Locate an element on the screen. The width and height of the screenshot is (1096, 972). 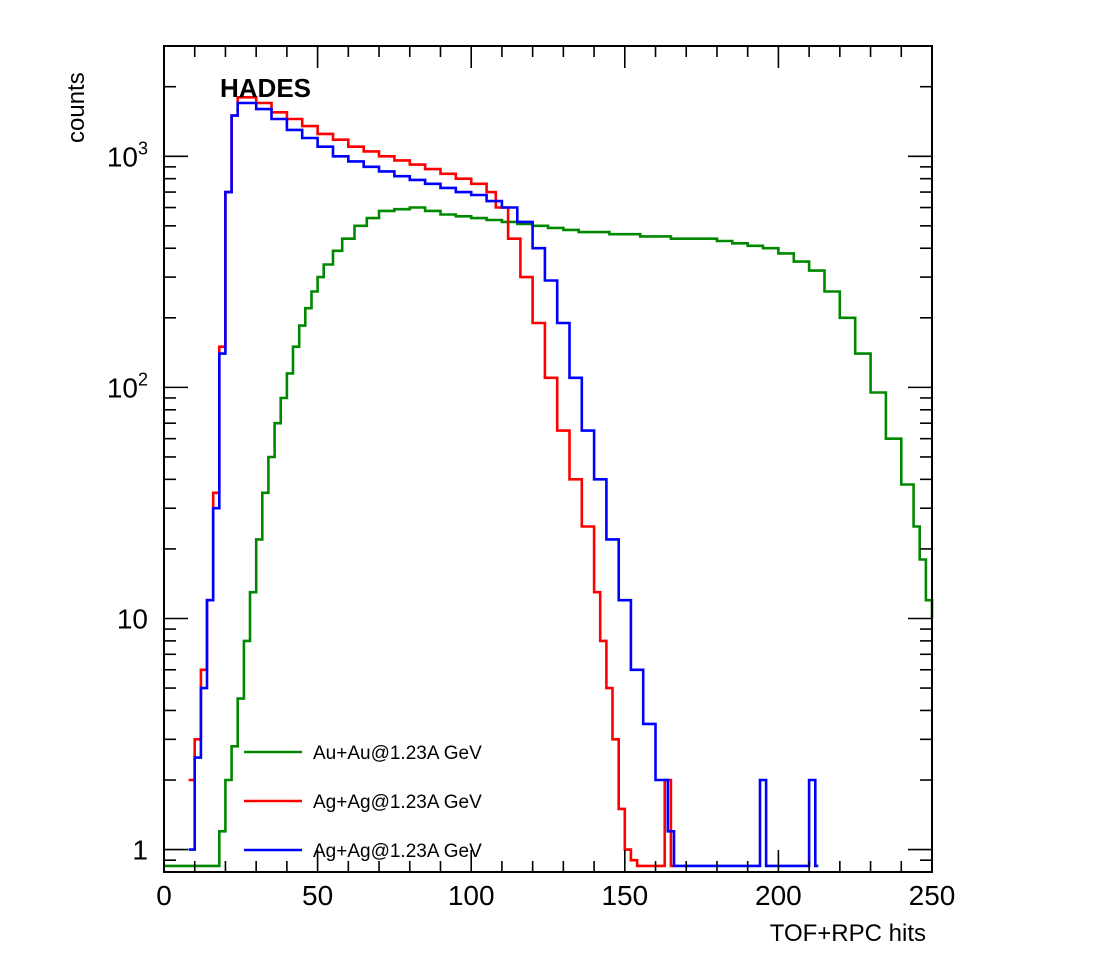
x-tick-label: 100 is located at coordinates (471, 895).